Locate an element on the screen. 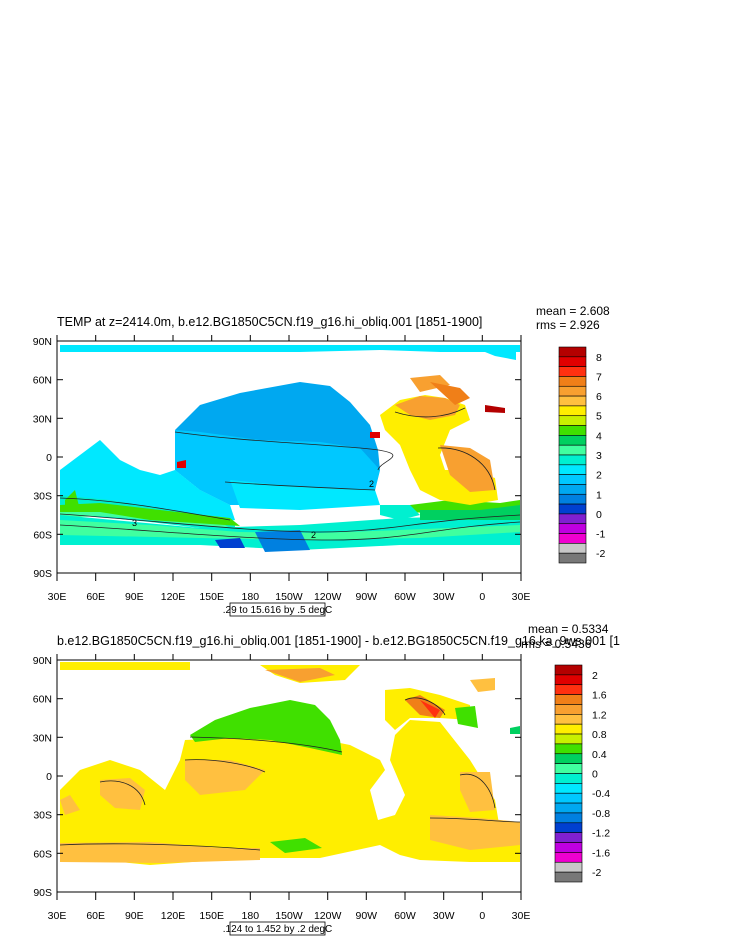 This screenshot has width=733, height=945. panel-2-rms: rms = 0.5436 is located at coordinates (556, 644).